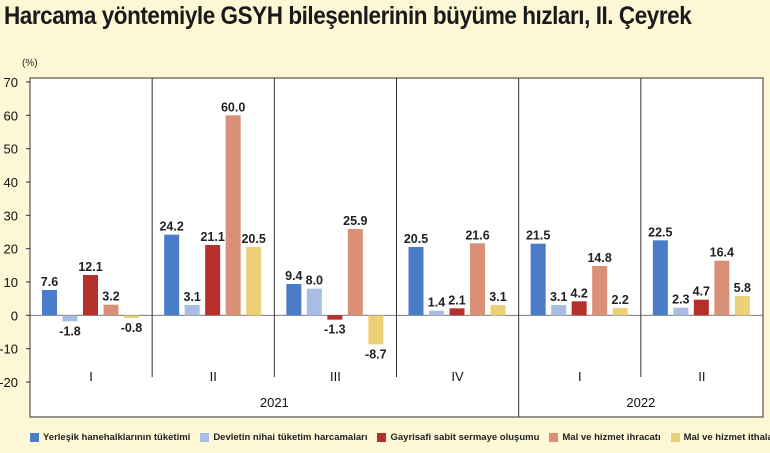 Image resolution: width=770 pixels, height=453 pixels. Describe the element at coordinates (314, 281) in the screenshot. I see `data-label: 8.0` at that location.